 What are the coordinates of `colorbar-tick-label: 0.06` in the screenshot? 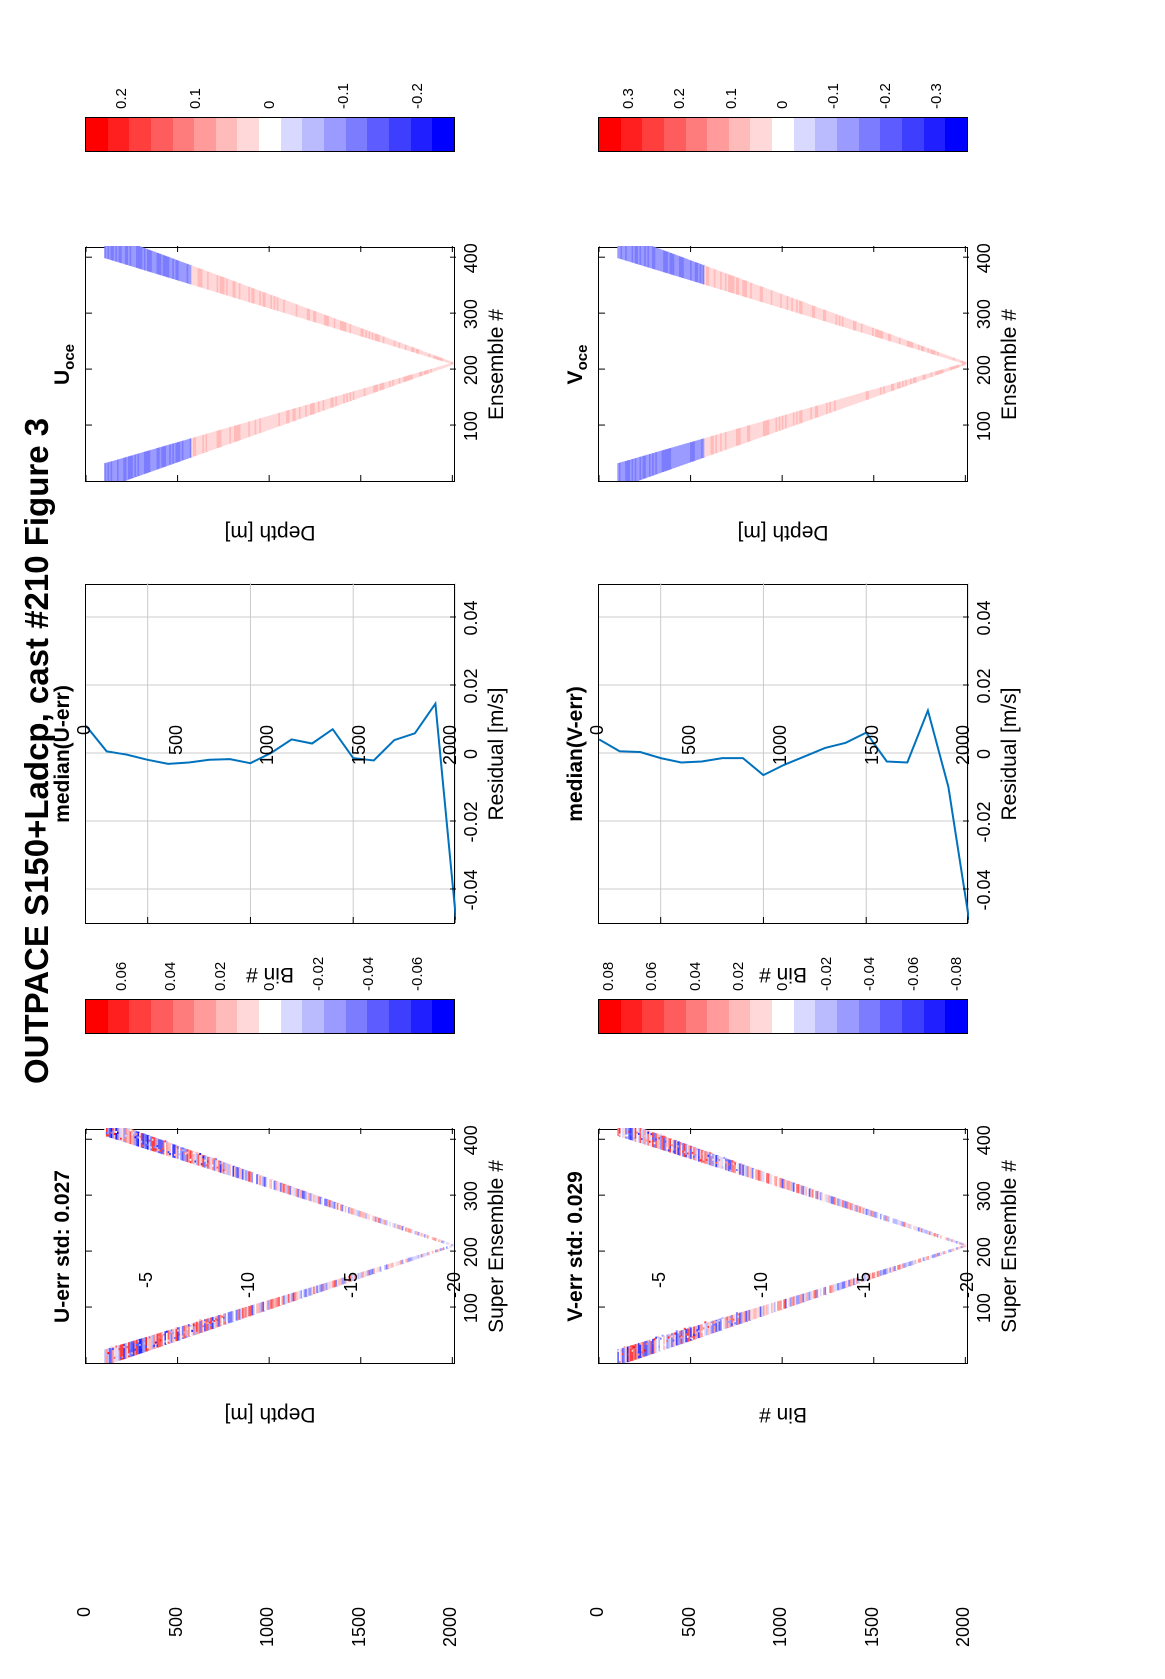 It's located at (121, 976).